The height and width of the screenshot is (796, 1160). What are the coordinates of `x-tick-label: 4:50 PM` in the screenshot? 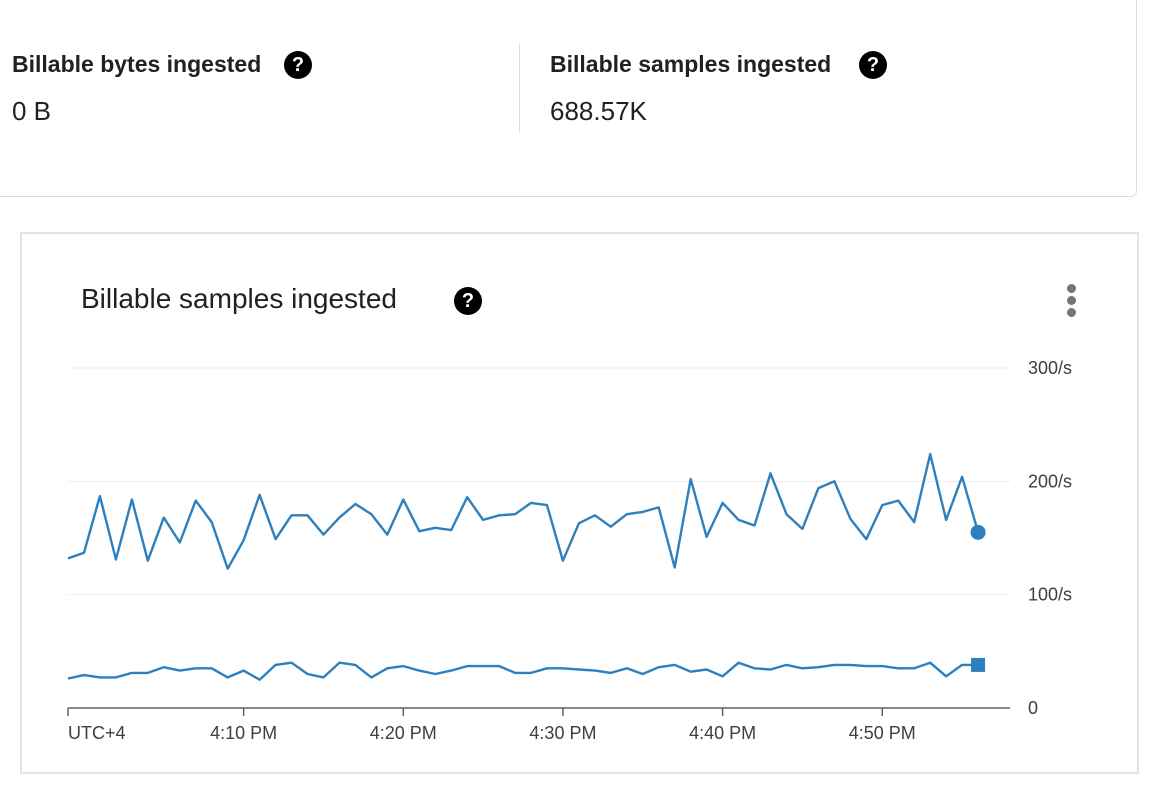 It's located at (882, 733).